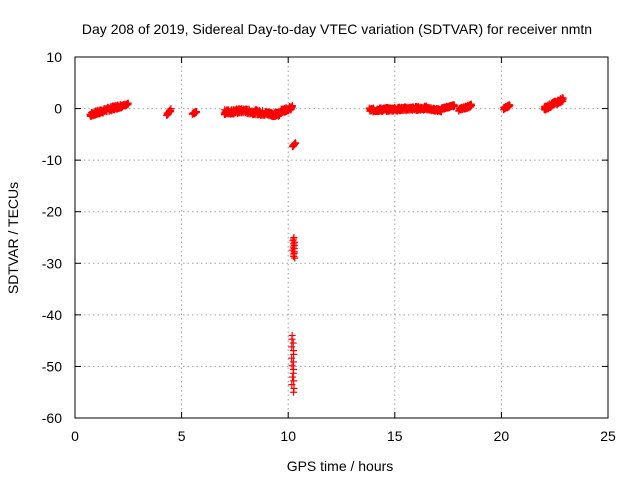  Describe the element at coordinates (58, 109) in the screenshot. I see `y-tick-label: 0` at that location.